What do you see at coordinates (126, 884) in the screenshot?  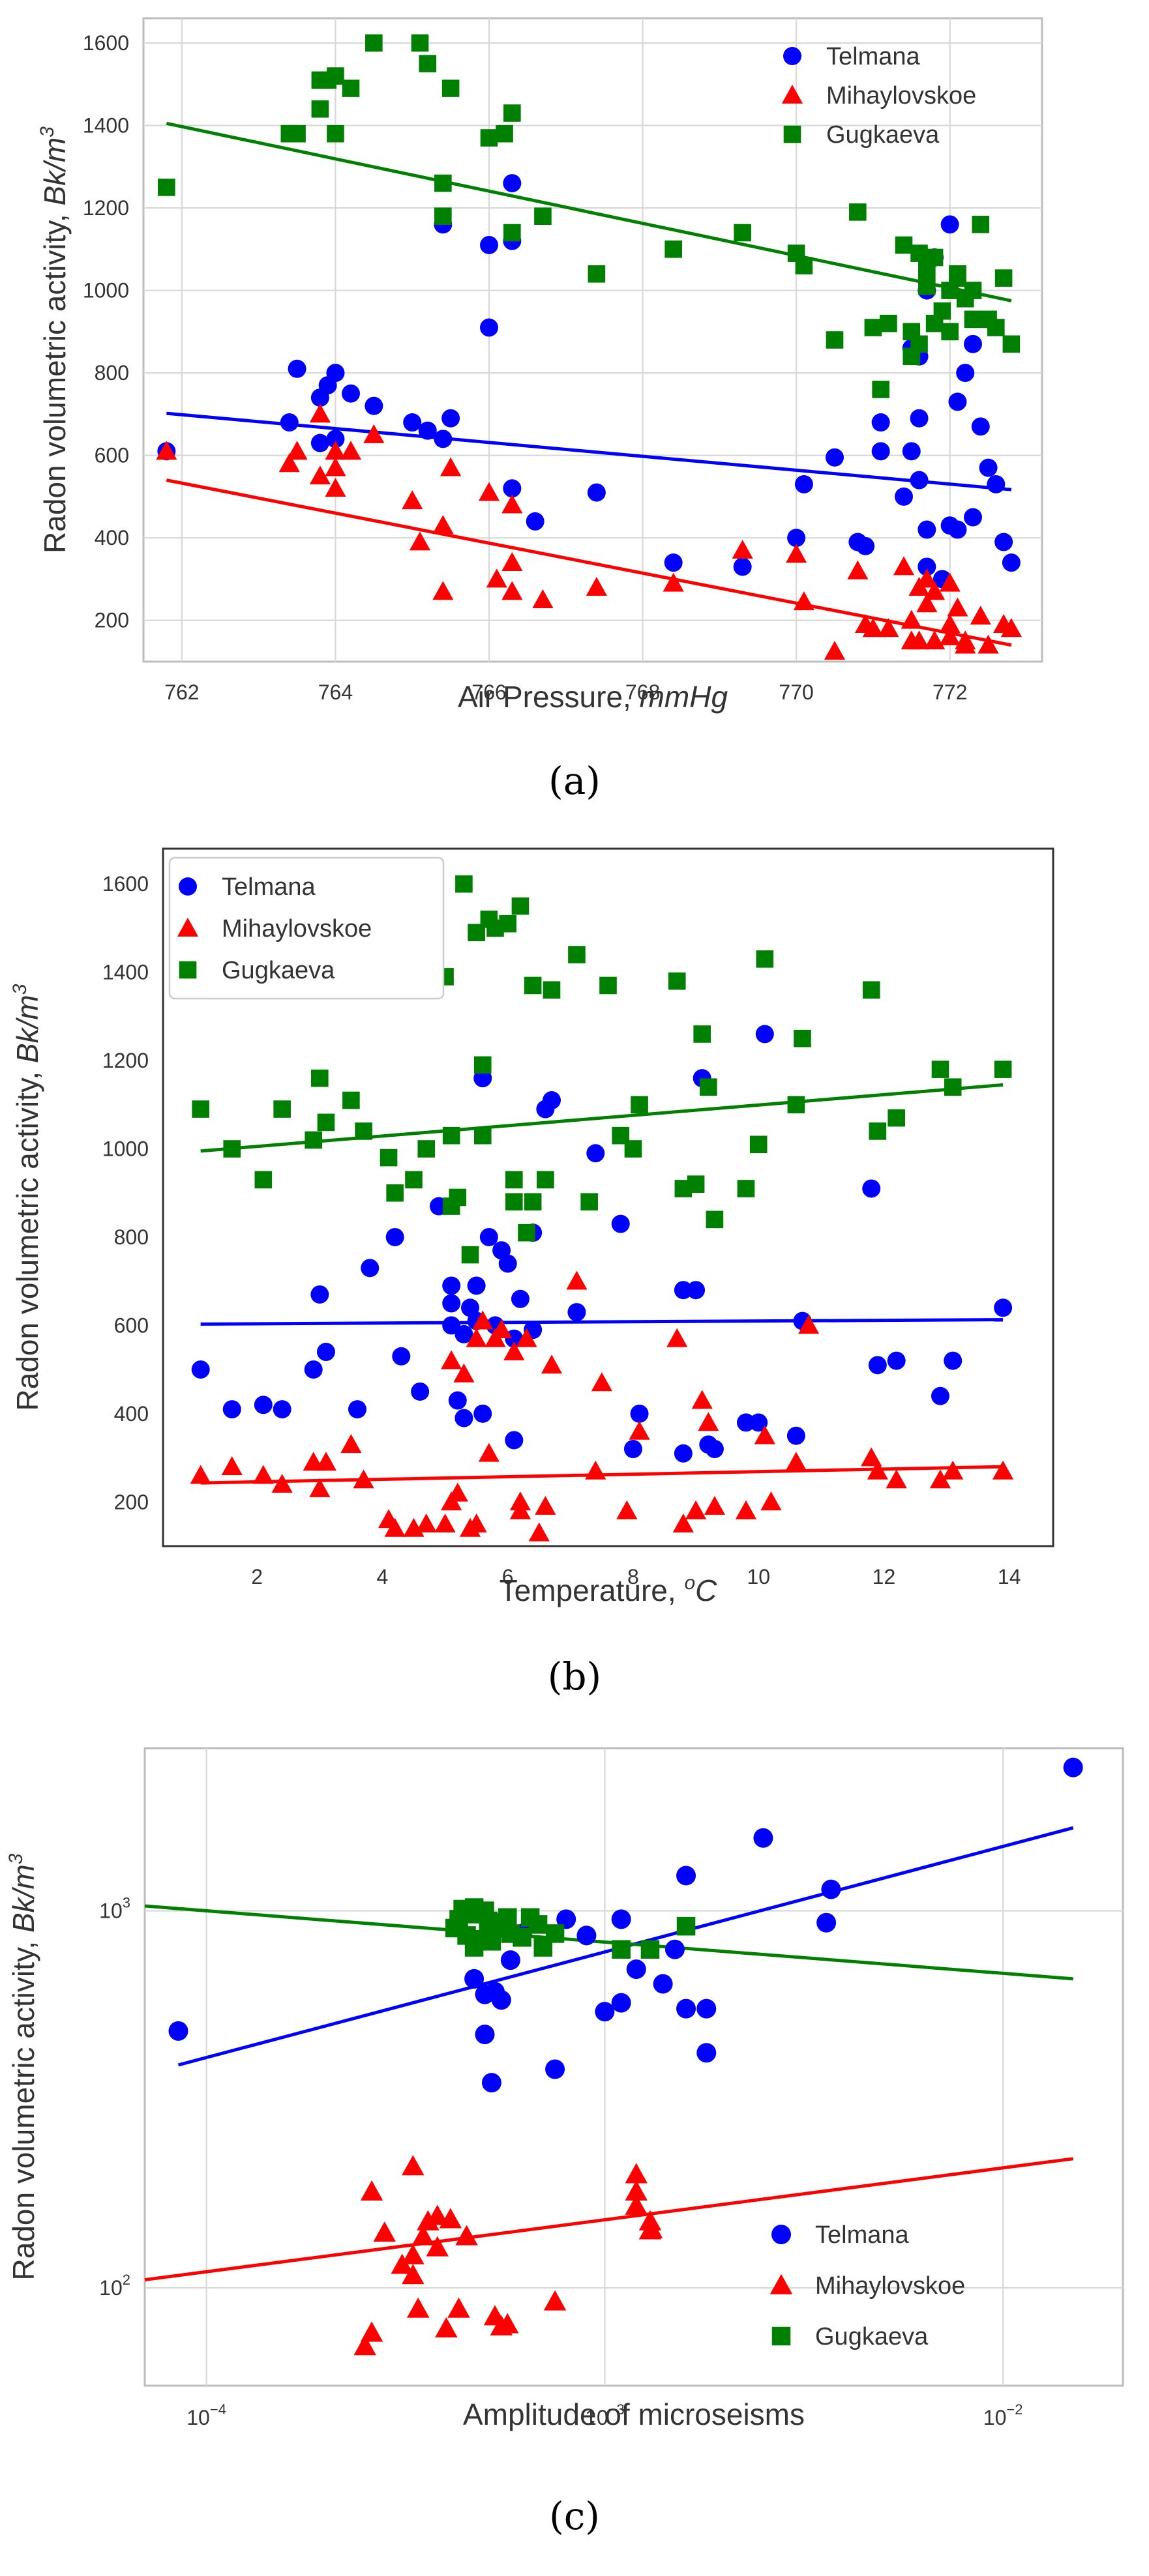 I see `y-tick-label: 1600` at bounding box center [126, 884].